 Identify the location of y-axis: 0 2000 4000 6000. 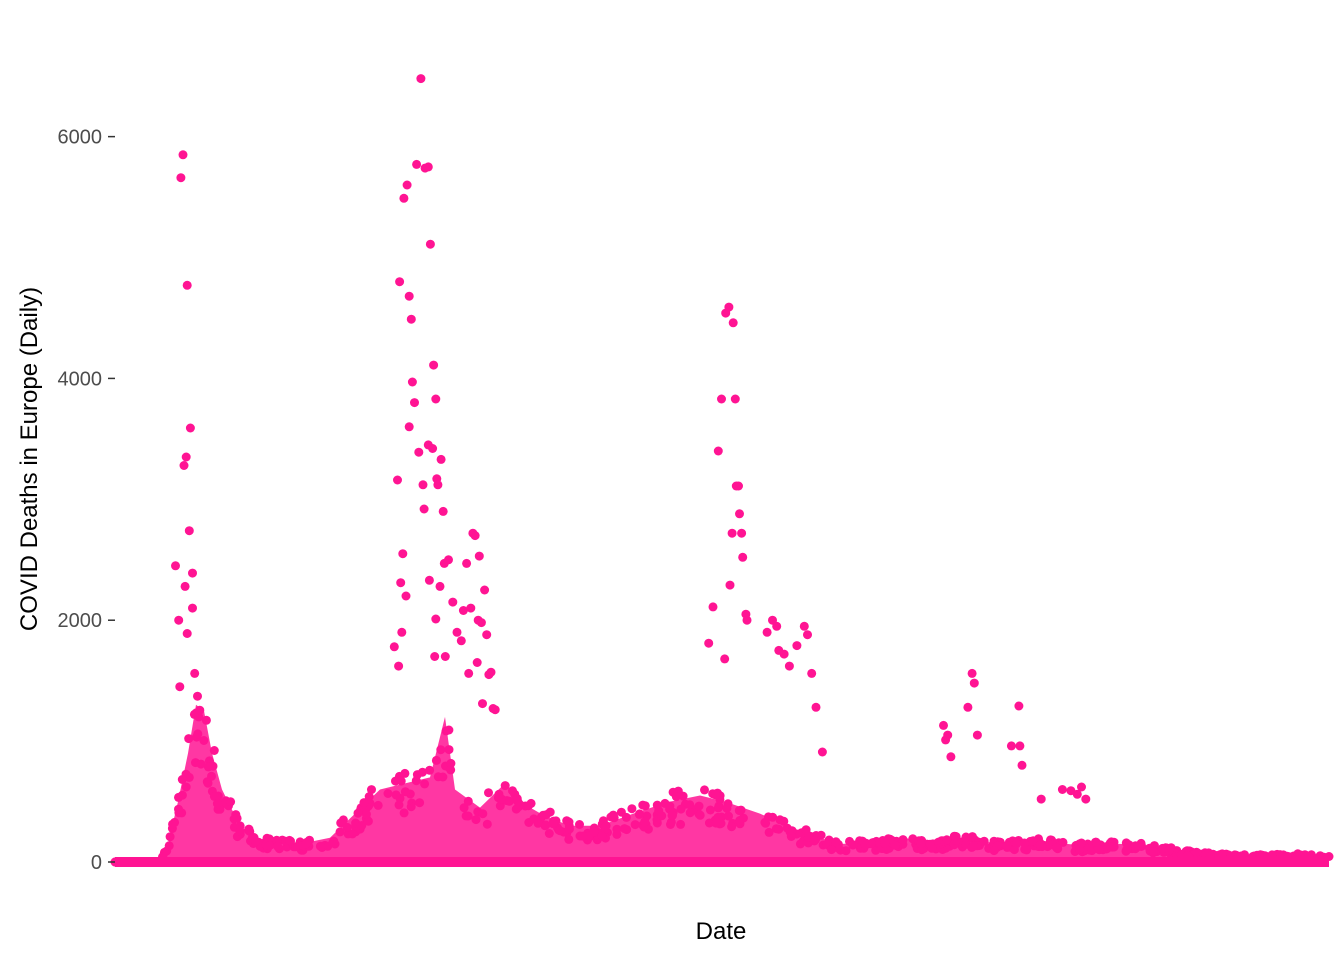
(86, 500).